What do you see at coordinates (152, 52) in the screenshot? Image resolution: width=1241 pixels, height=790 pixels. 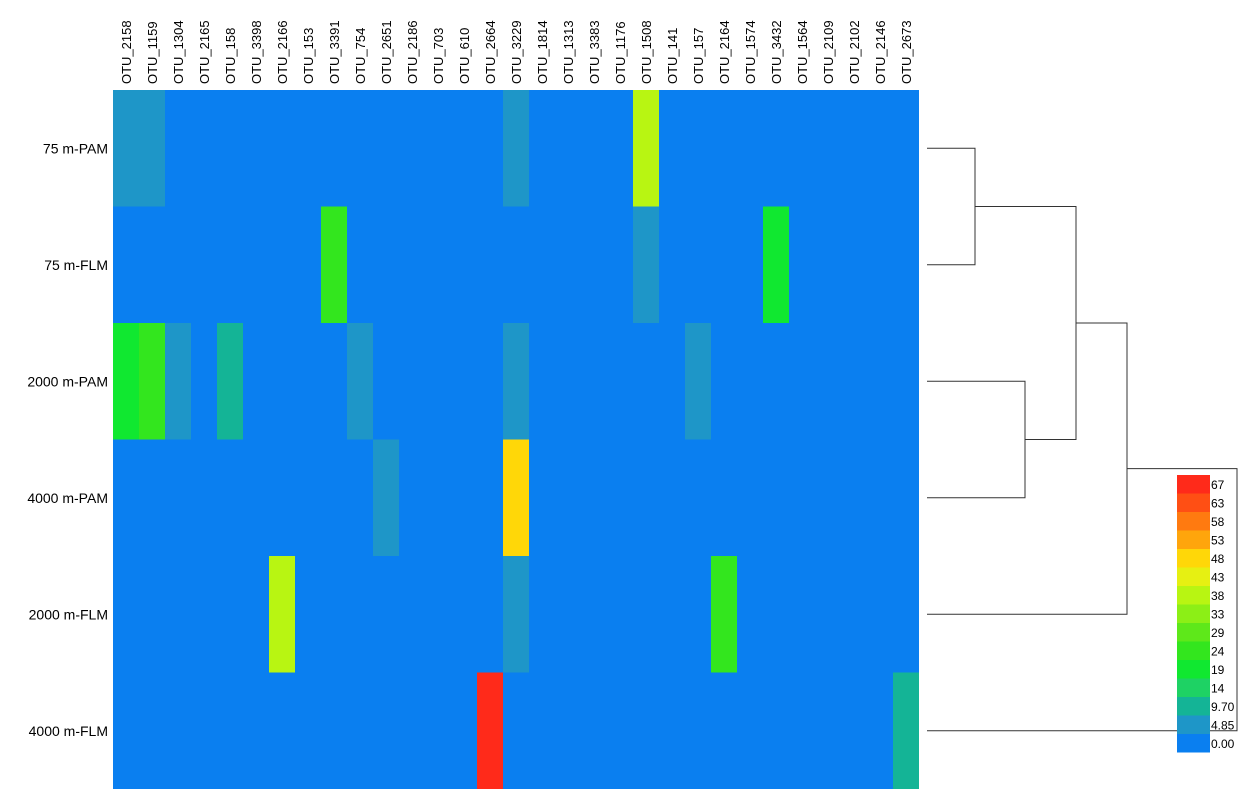 I see `column-label: OTU_1159` at bounding box center [152, 52].